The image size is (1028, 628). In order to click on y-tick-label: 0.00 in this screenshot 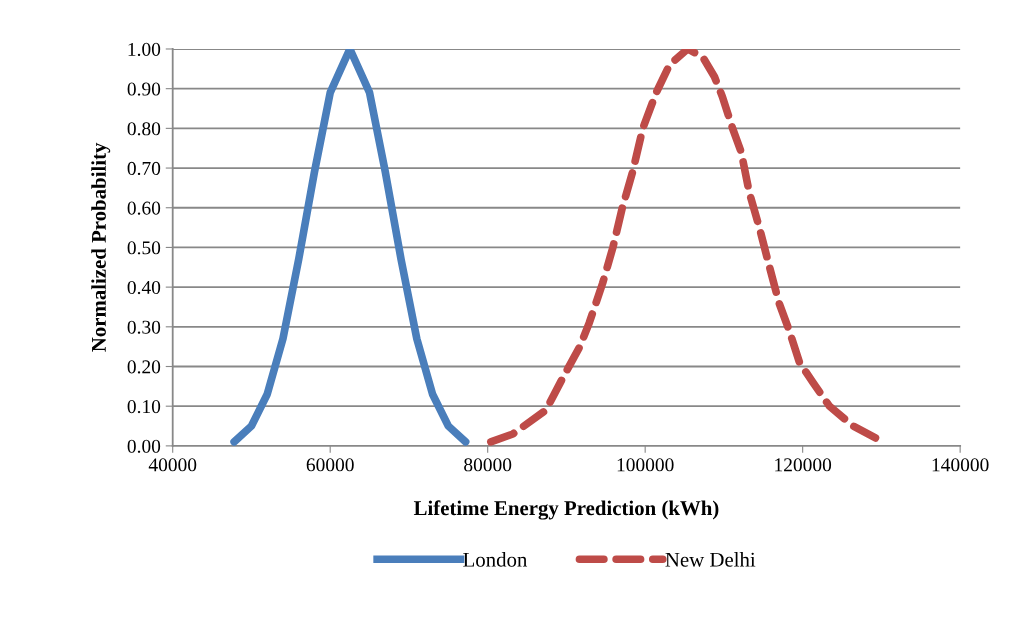, I will do `click(144, 446)`.